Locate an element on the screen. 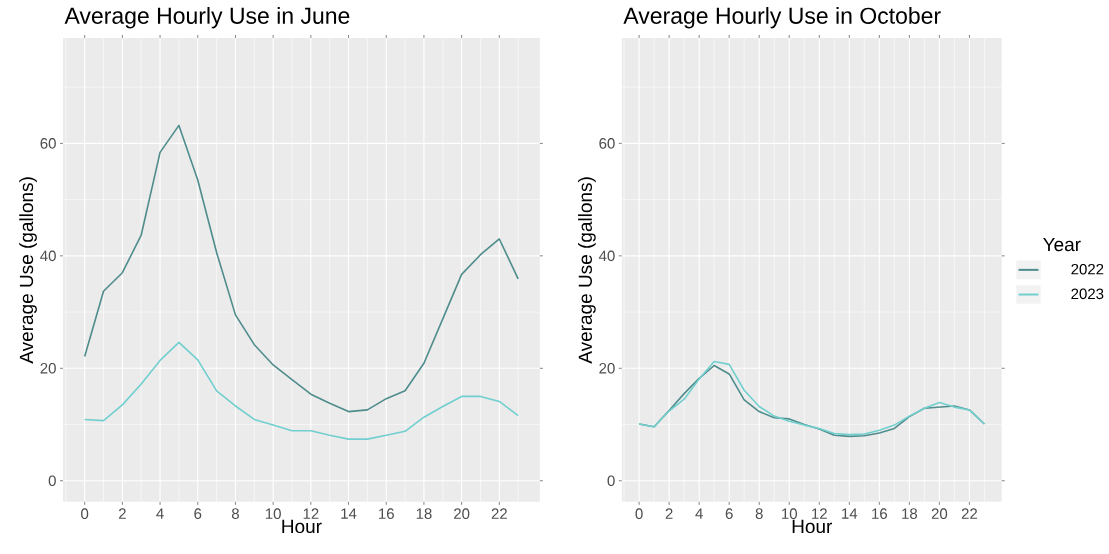  chart-title: Average Hourly Use in June is located at coordinates (207, 18).